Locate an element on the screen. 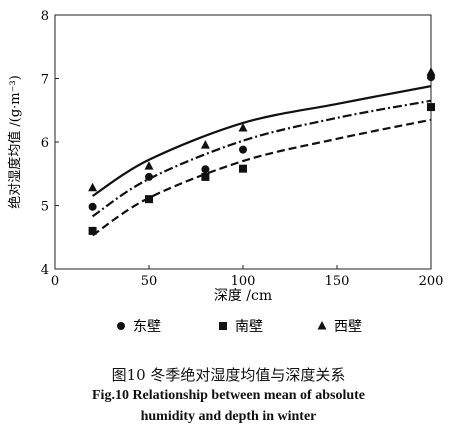 Image resolution: width=457 pixels, height=435 pixels. legend: 东壁 南壁 西壁 is located at coordinates (239, 327).